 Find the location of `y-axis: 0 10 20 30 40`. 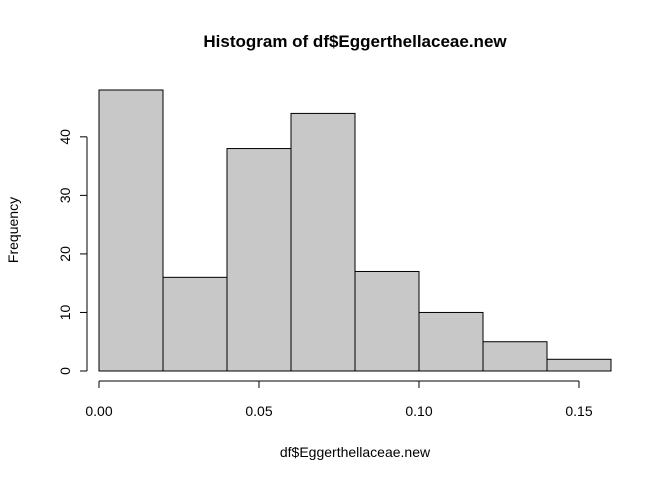

y-axis: 0 10 20 30 40 is located at coordinates (72, 252).